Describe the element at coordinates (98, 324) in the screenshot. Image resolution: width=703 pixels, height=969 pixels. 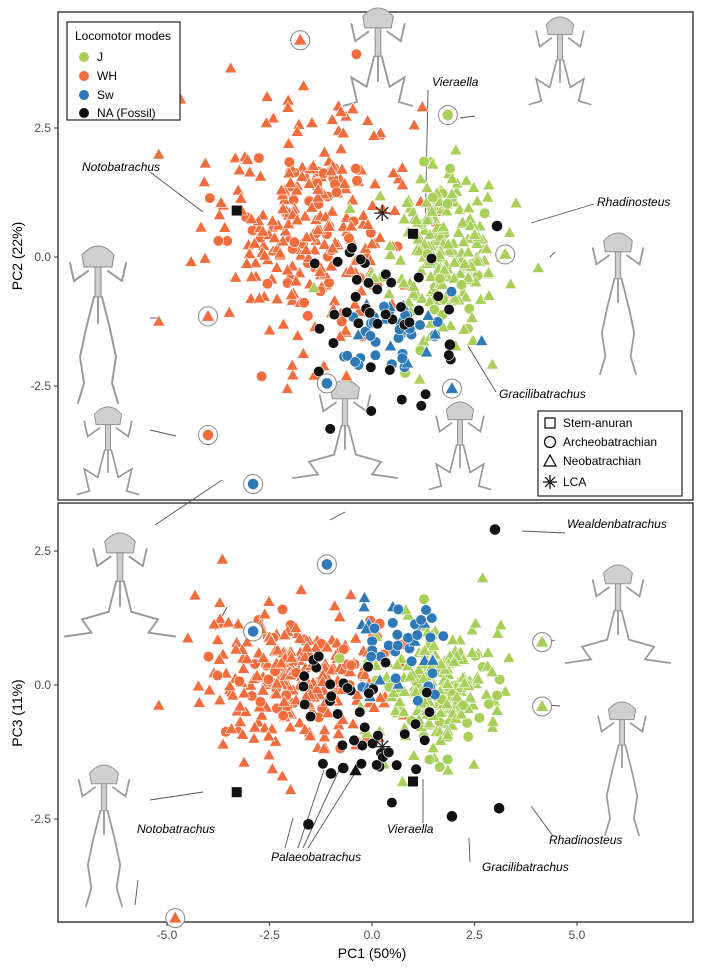
I see `frog-skeleton-left-upper` at that location.